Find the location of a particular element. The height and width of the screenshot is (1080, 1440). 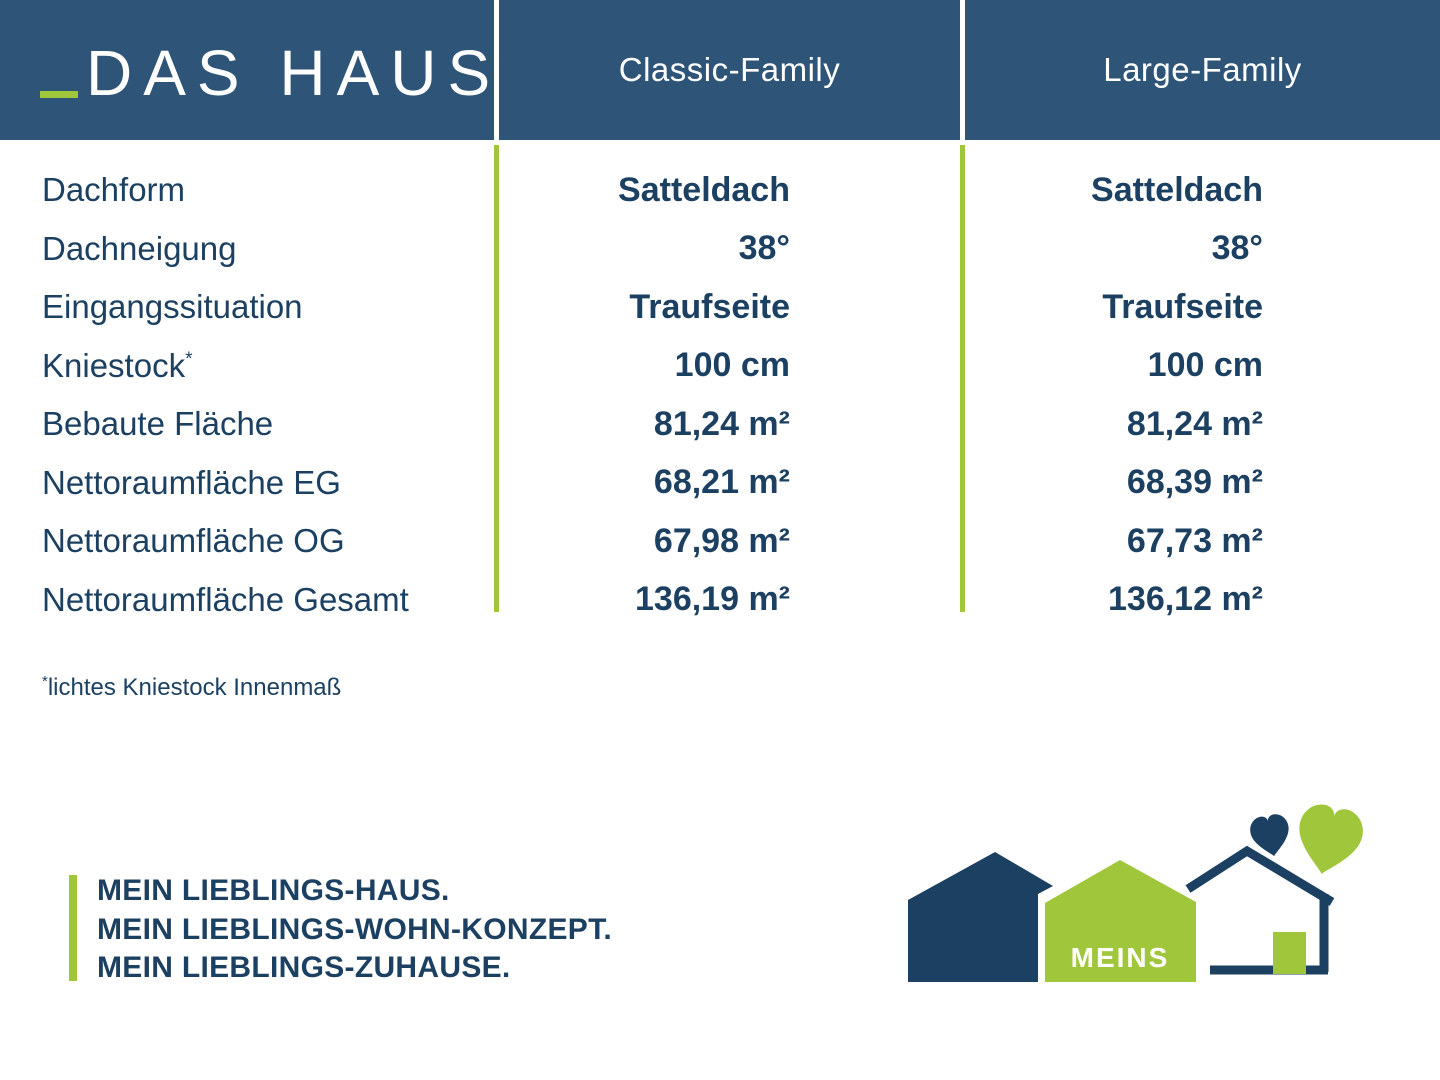

row-label-text: Bebaute Fläche is located at coordinates (158, 424).